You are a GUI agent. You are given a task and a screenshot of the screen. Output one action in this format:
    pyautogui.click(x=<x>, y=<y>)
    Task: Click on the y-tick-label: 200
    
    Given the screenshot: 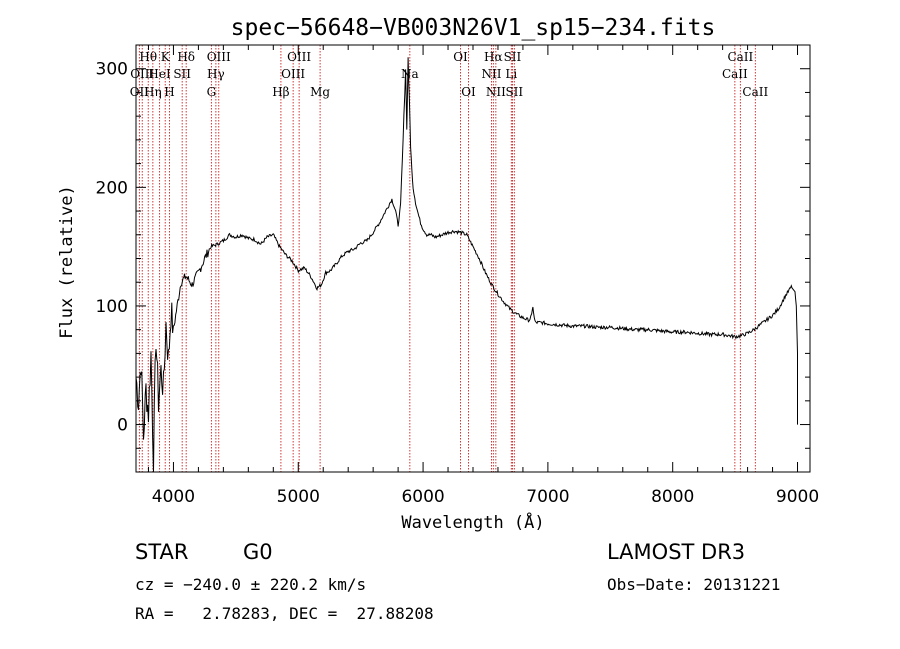 What is the action you would take?
    pyautogui.click(x=112, y=188)
    